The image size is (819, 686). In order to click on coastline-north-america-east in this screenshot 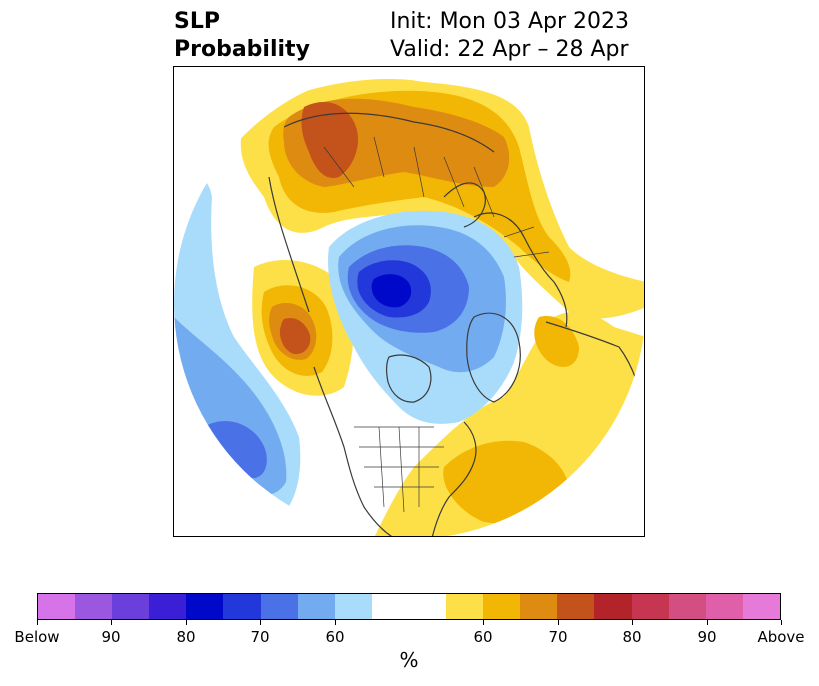, I will do `click(454, 478)`.